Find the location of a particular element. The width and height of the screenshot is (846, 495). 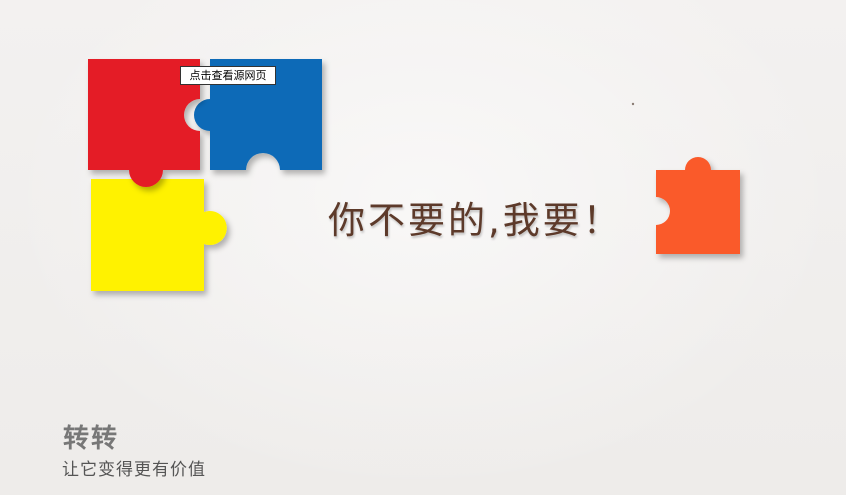

headline-text: 你不要的,我要！ is located at coordinates (475, 217).